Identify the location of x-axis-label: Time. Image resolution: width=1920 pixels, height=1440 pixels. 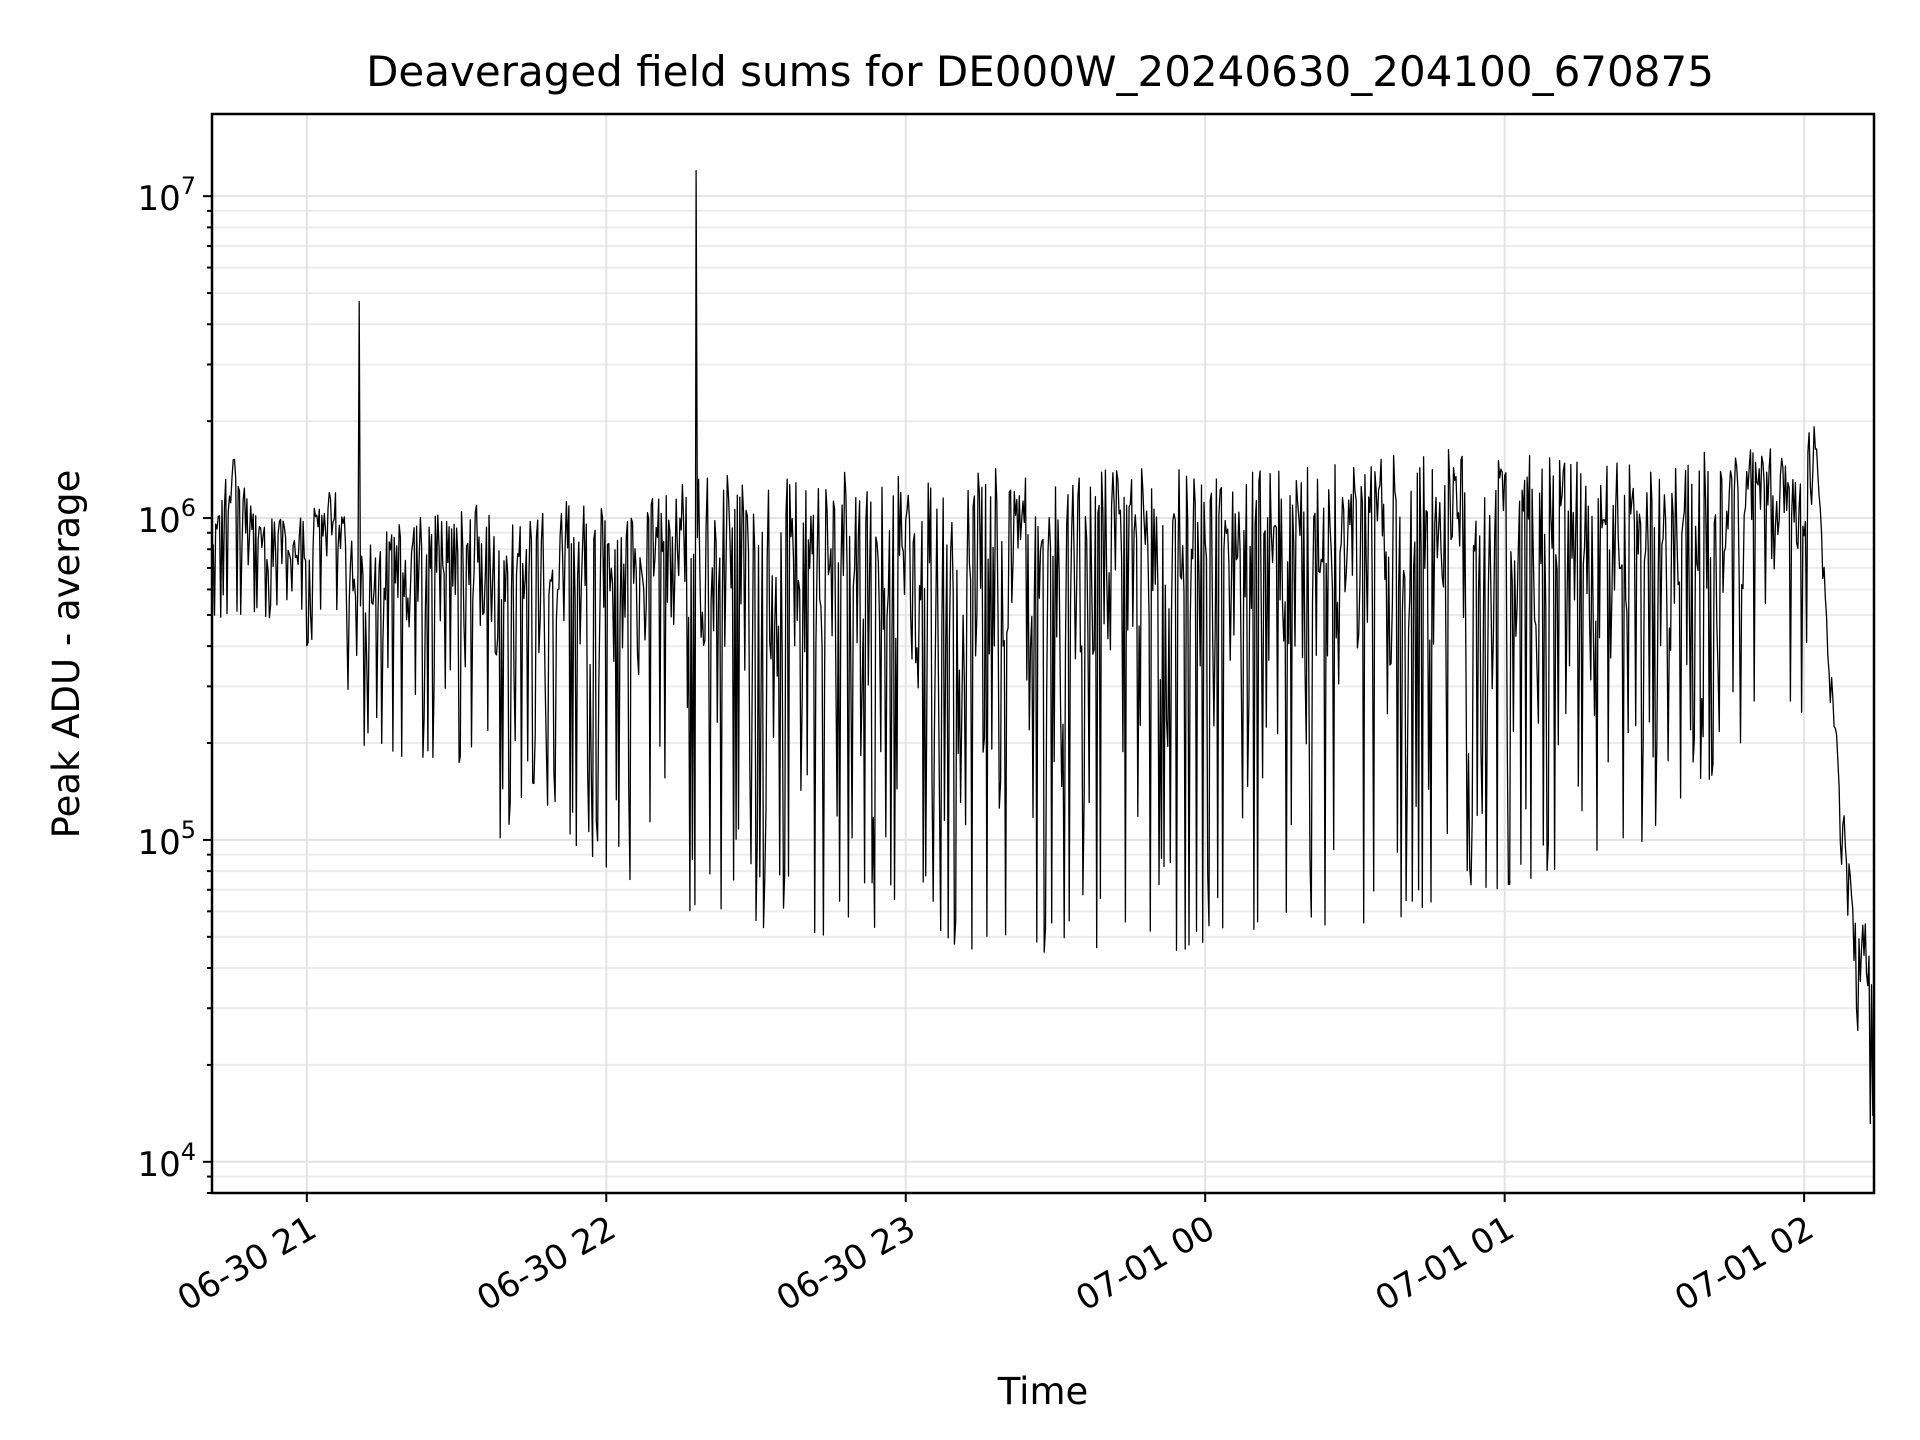
(1043, 1391).